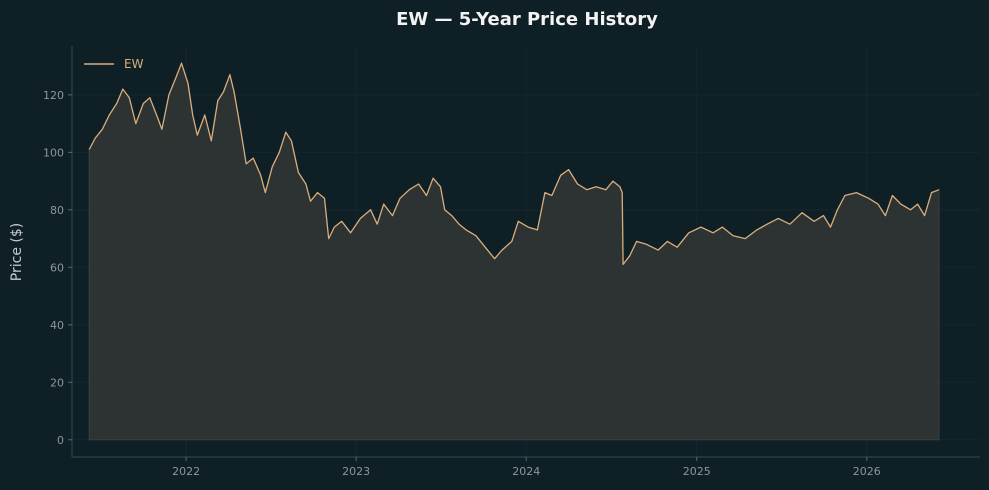 The width and height of the screenshot is (989, 490). I want to click on y-tick-label-60: 60, so click(57, 267).